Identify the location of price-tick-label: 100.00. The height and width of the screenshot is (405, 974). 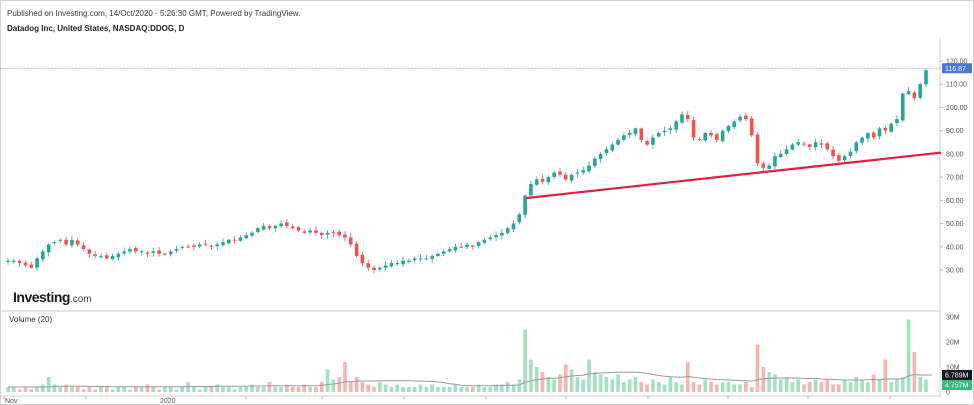
(957, 108).